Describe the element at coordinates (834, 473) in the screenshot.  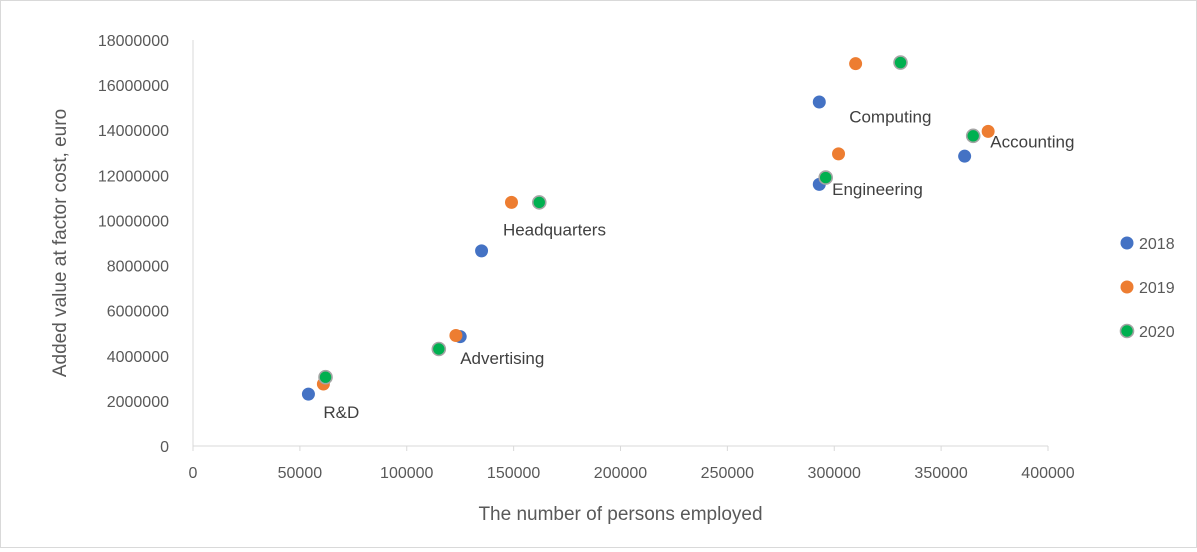
I see `x-tick-label: 300000` at that location.